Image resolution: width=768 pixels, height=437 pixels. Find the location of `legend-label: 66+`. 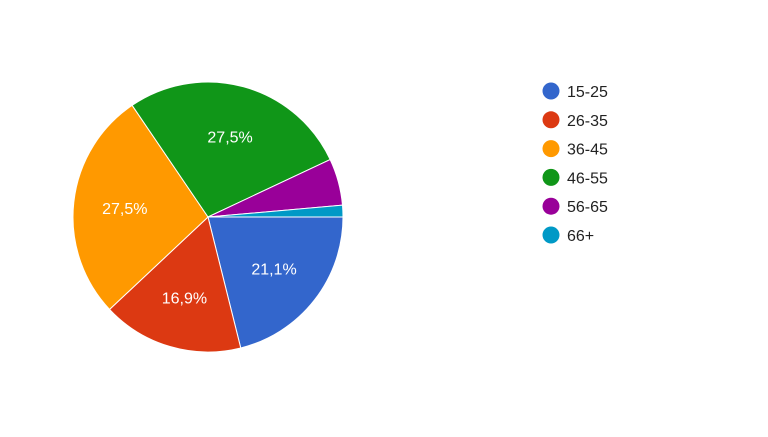

legend-label: 66+ is located at coordinates (580, 236).